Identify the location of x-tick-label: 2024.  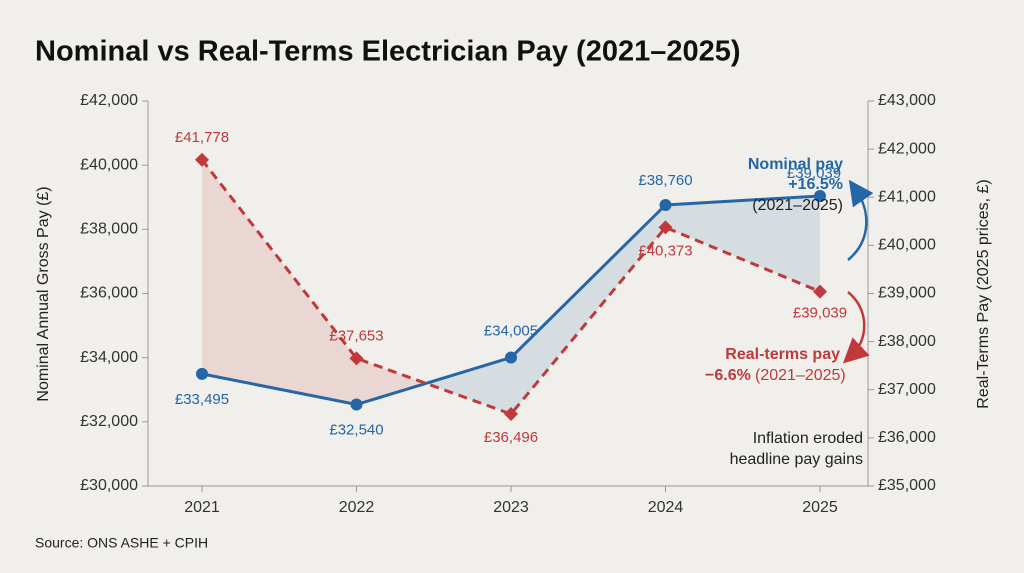
(666, 507).